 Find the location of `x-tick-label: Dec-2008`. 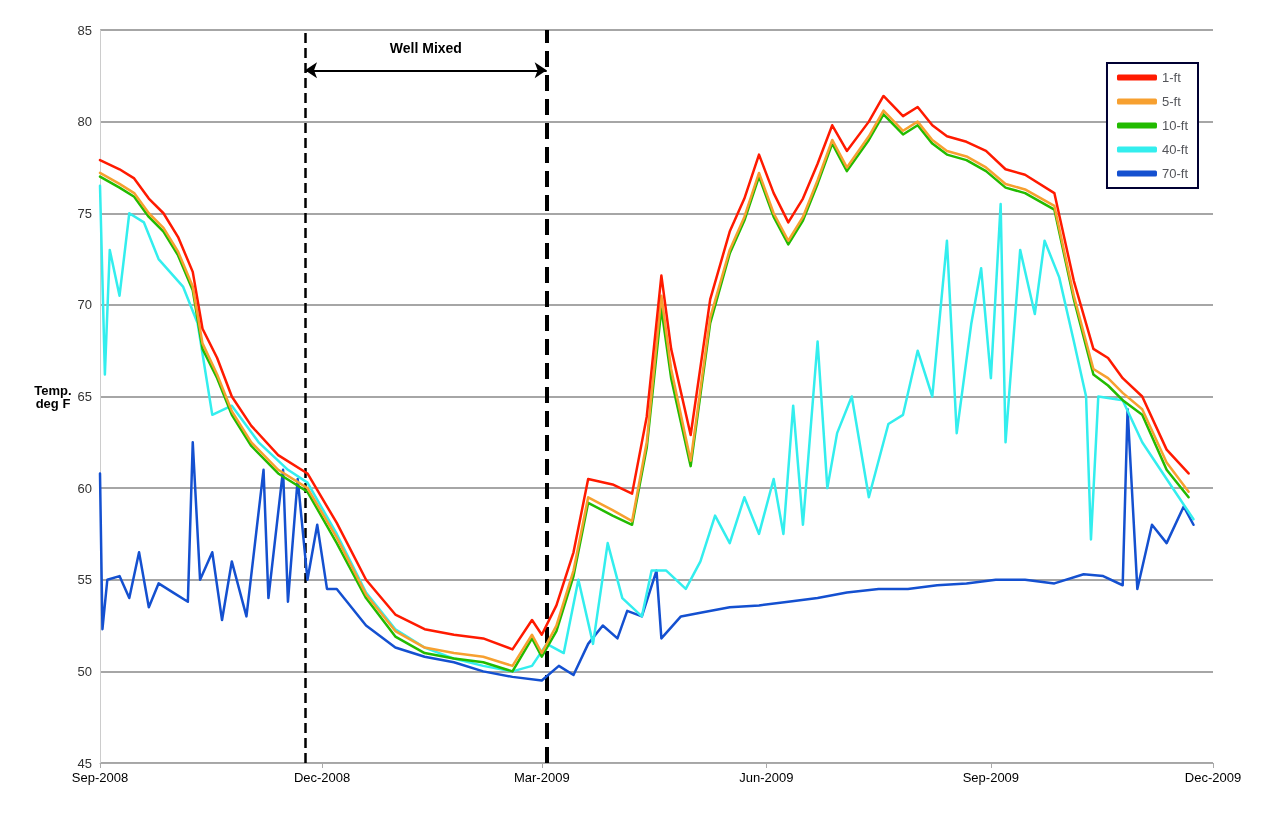

x-tick-label: Dec-2008 is located at coordinates (322, 777).